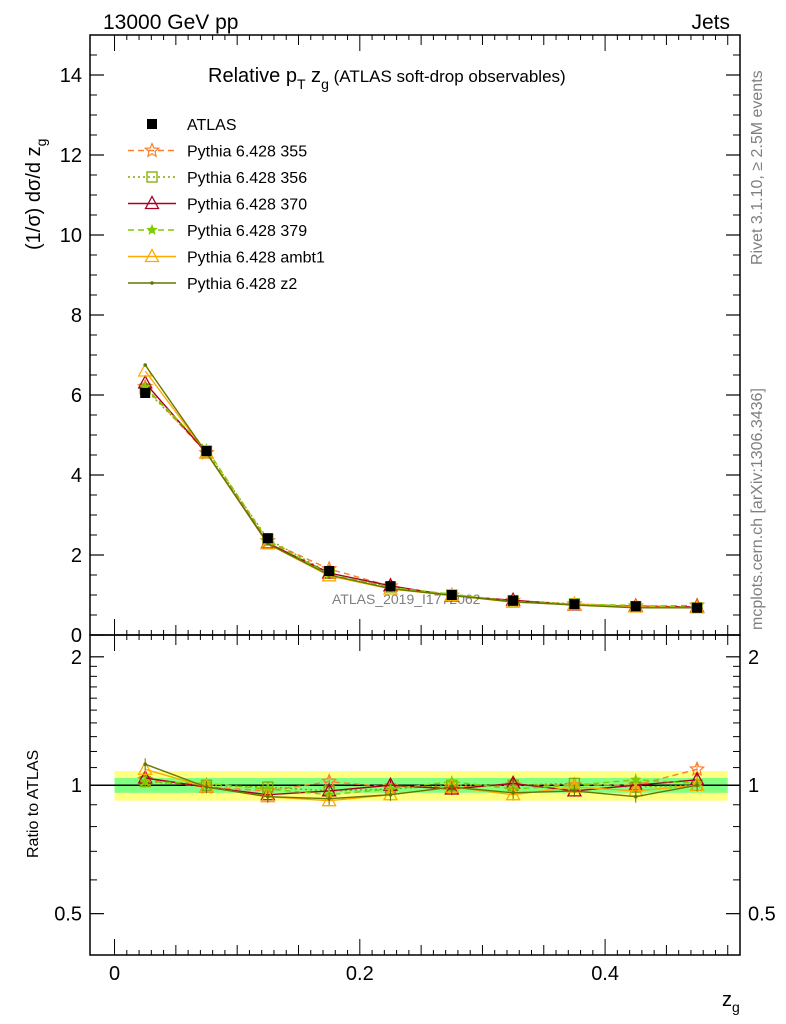 The image size is (786, 1024). Describe the element at coordinates (76, 316) in the screenshot. I see `y-tick-label: 8` at that location.